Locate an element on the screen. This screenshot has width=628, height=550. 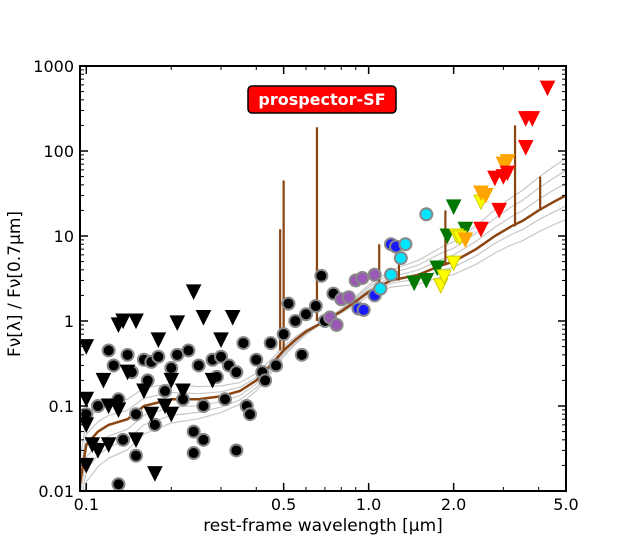
x-tick-label: 0.1 is located at coordinates (86, 504).